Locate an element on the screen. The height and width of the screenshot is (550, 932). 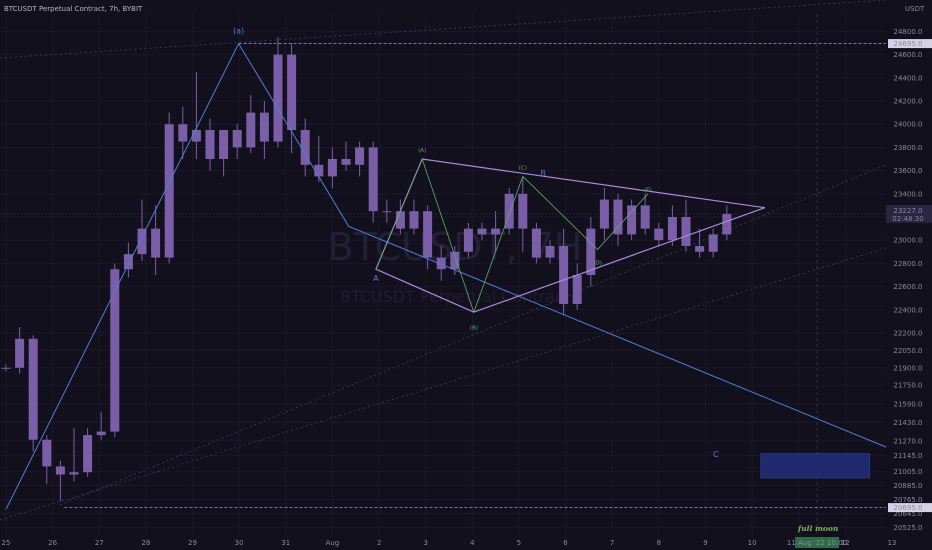
y-tick-label: 24200.0 is located at coordinates (908, 102).